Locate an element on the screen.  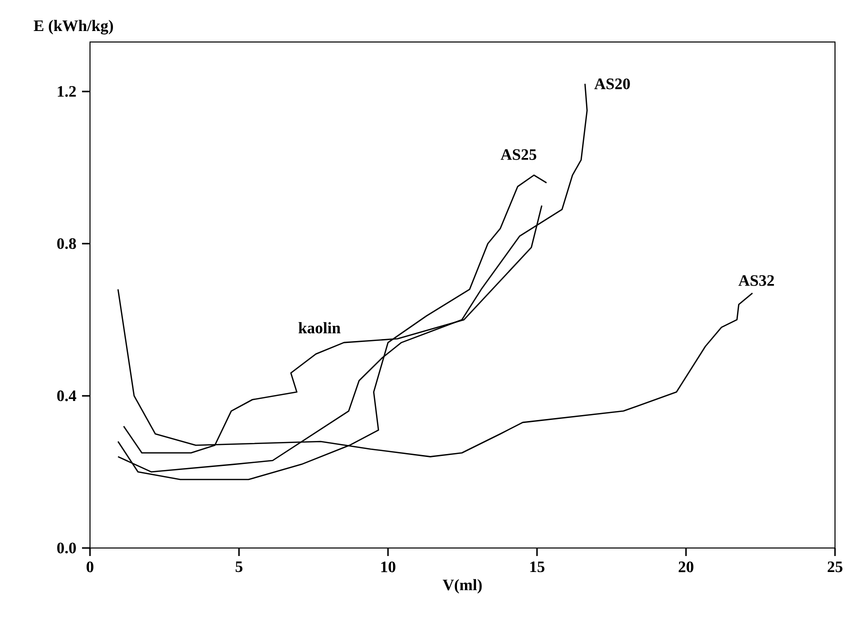
series-label: AS20 is located at coordinates (612, 84).